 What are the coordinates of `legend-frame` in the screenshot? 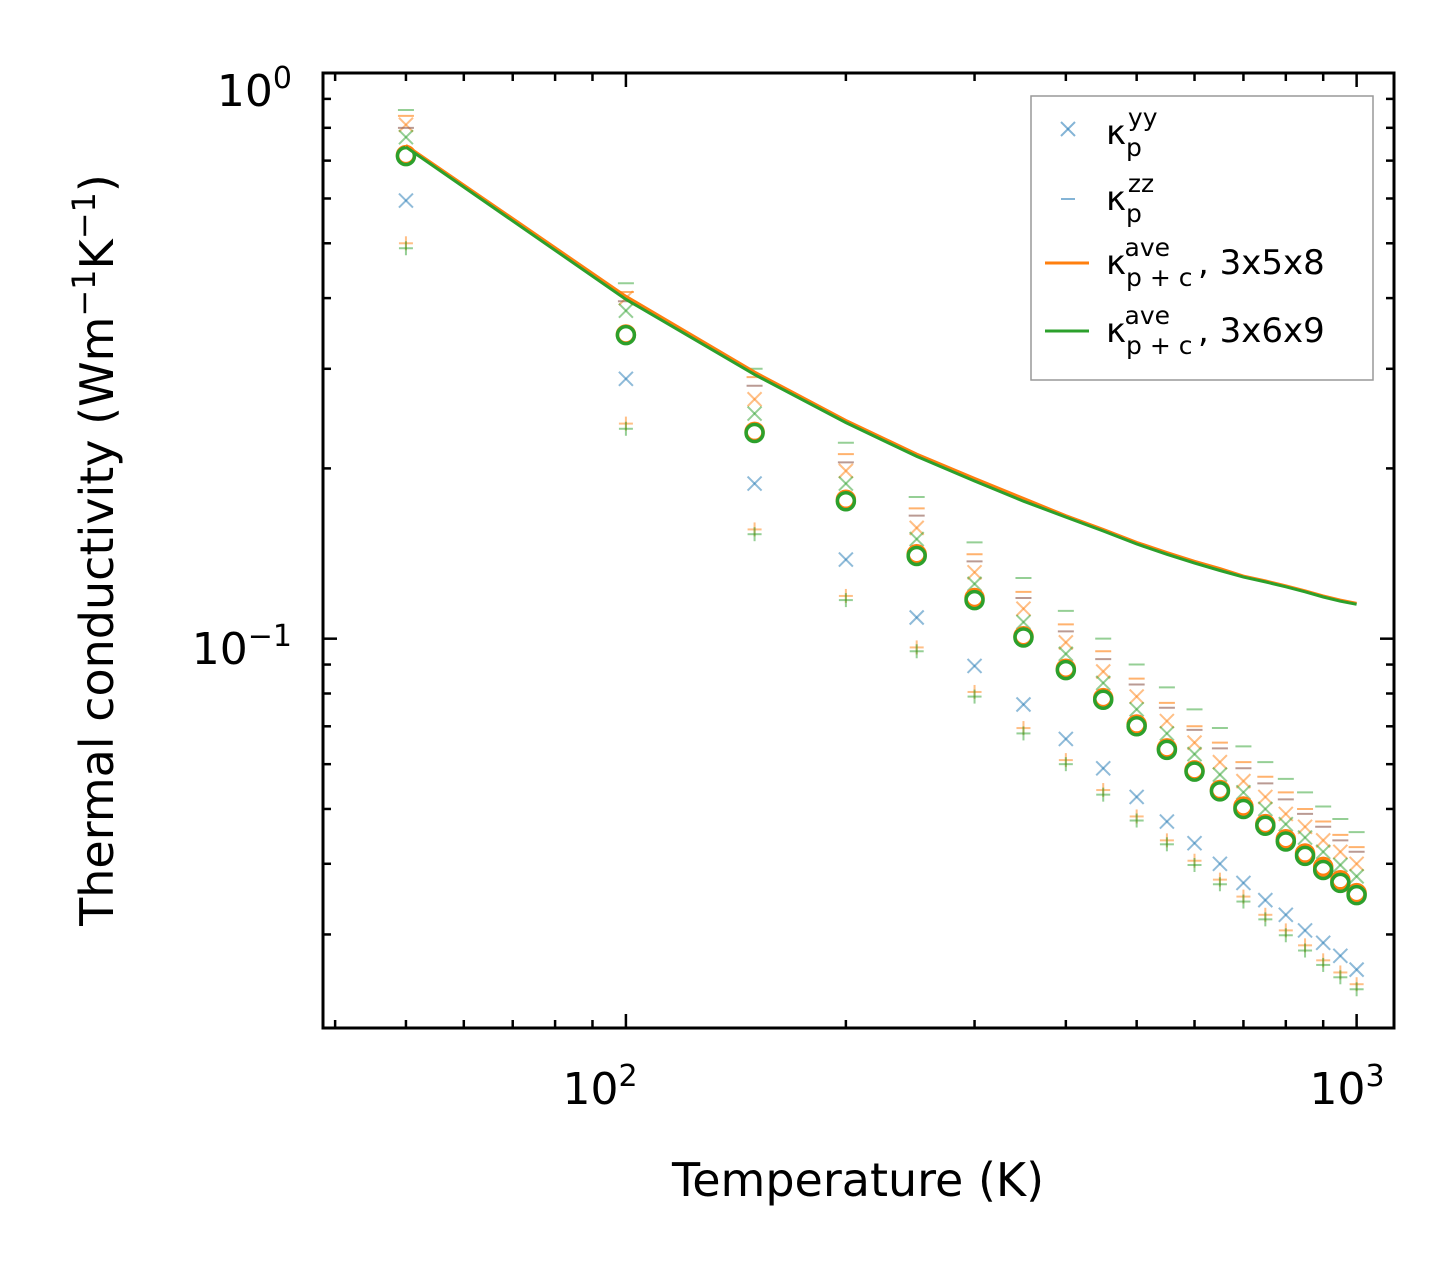 It's located at (1202, 238).